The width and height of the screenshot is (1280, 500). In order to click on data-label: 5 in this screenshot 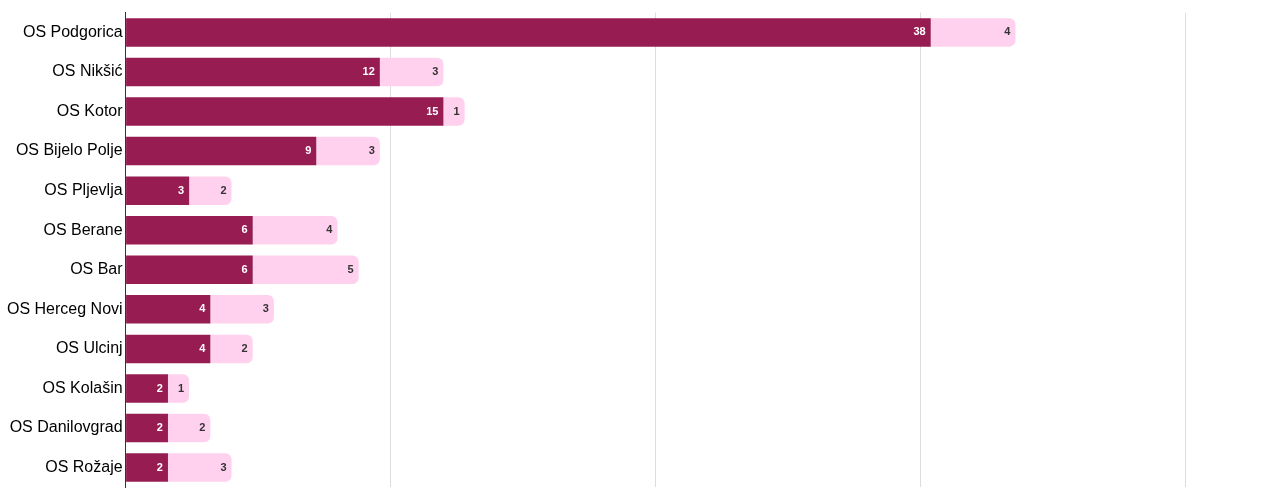, I will do `click(350, 268)`.